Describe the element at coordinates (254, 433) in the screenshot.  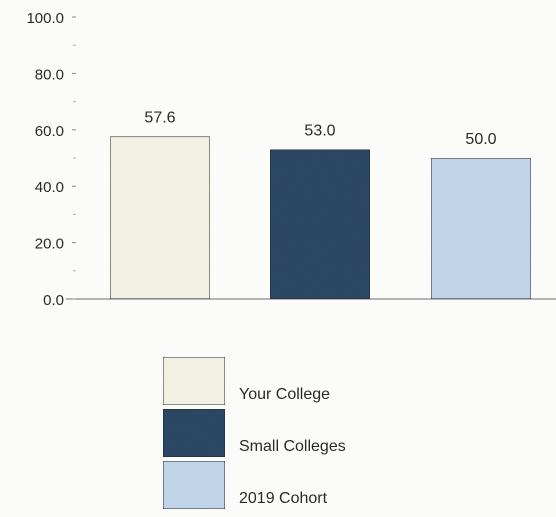
I see `chart-legend: Your College Small Colleges 2019 Cohort` at that location.